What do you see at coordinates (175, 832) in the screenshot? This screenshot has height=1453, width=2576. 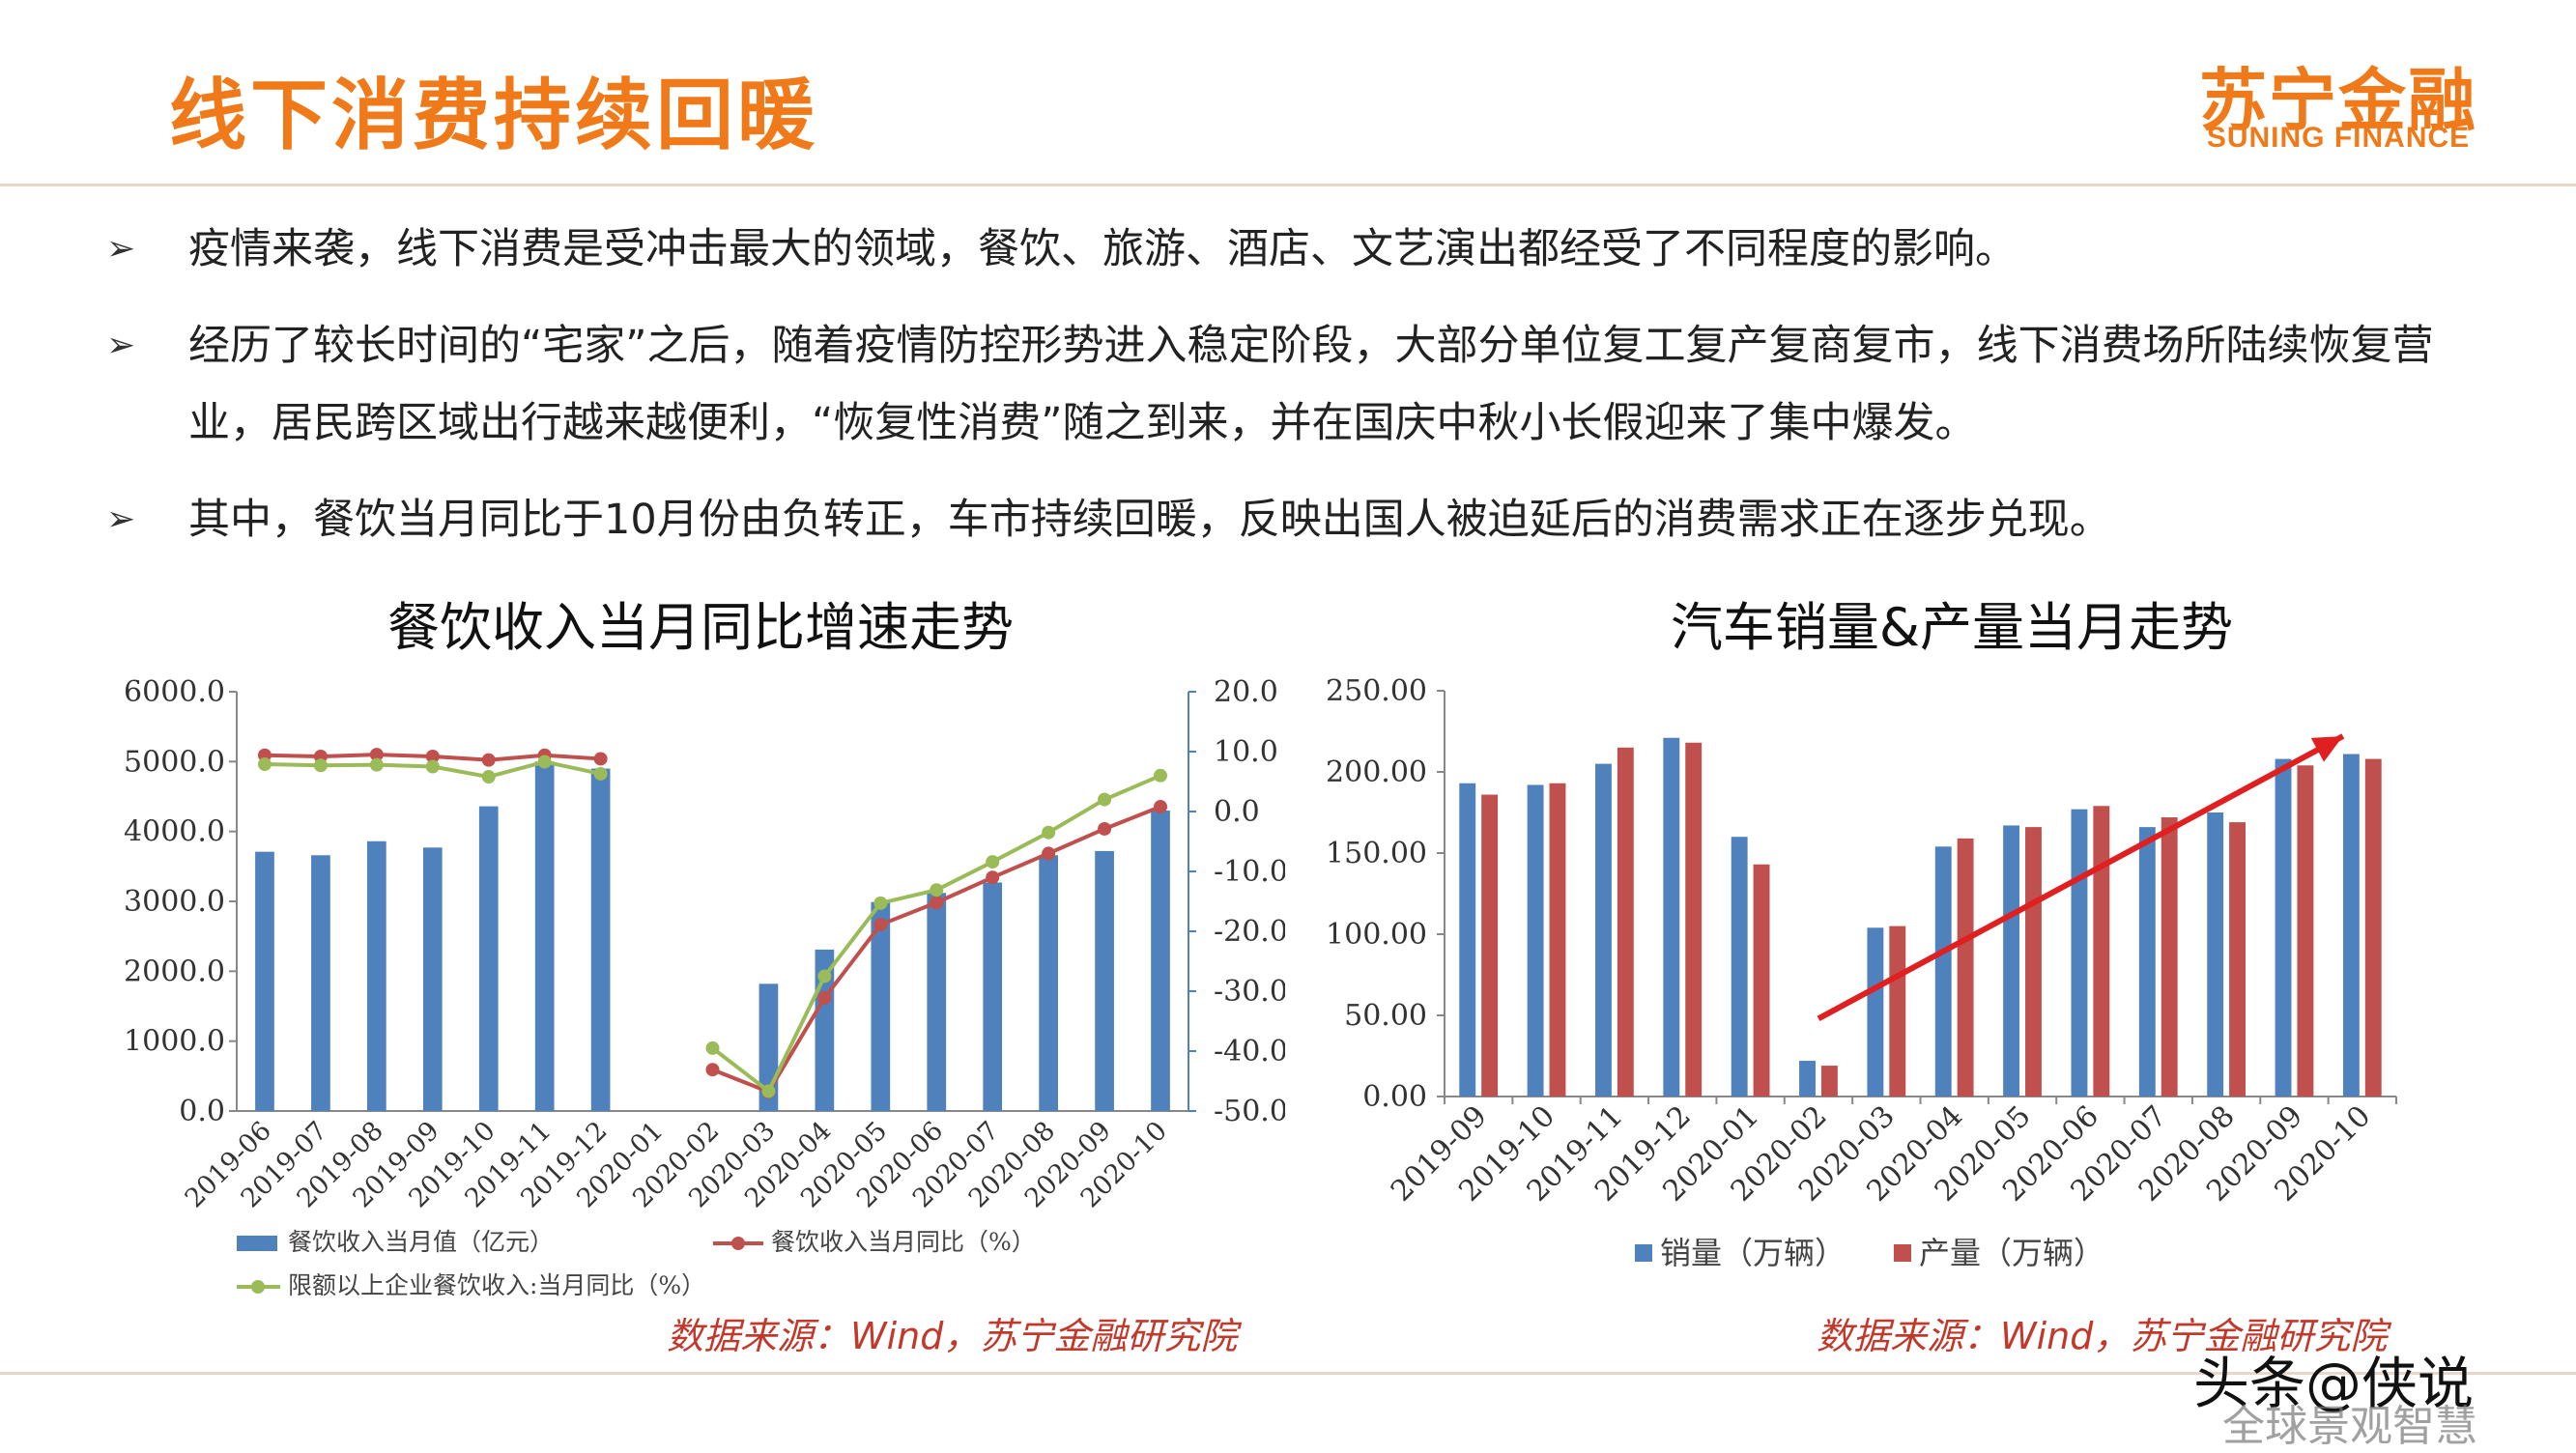 I see `left-tick-label: 4000.0` at bounding box center [175, 832].